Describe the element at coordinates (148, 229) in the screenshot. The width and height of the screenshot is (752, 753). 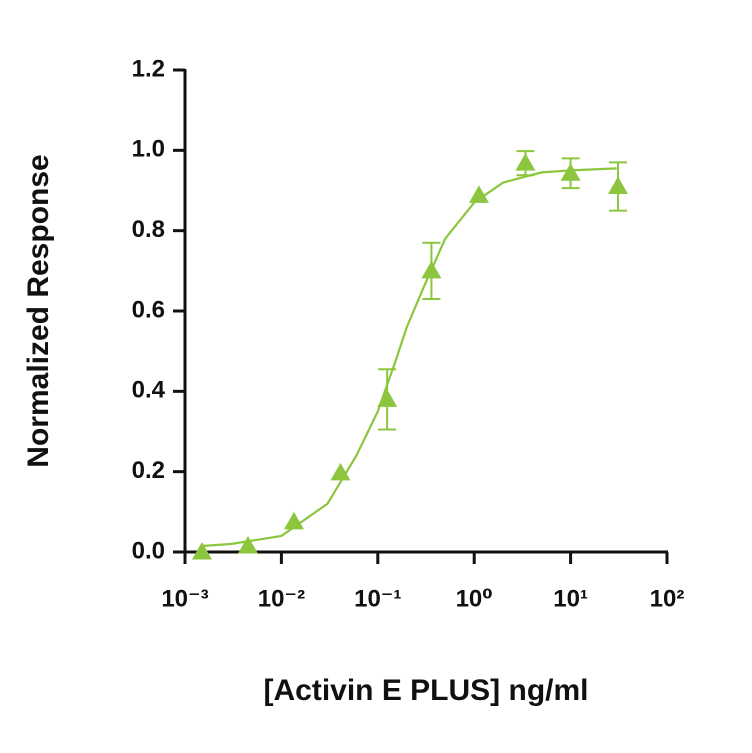
I see `y-tick-label: 0.8` at that location.